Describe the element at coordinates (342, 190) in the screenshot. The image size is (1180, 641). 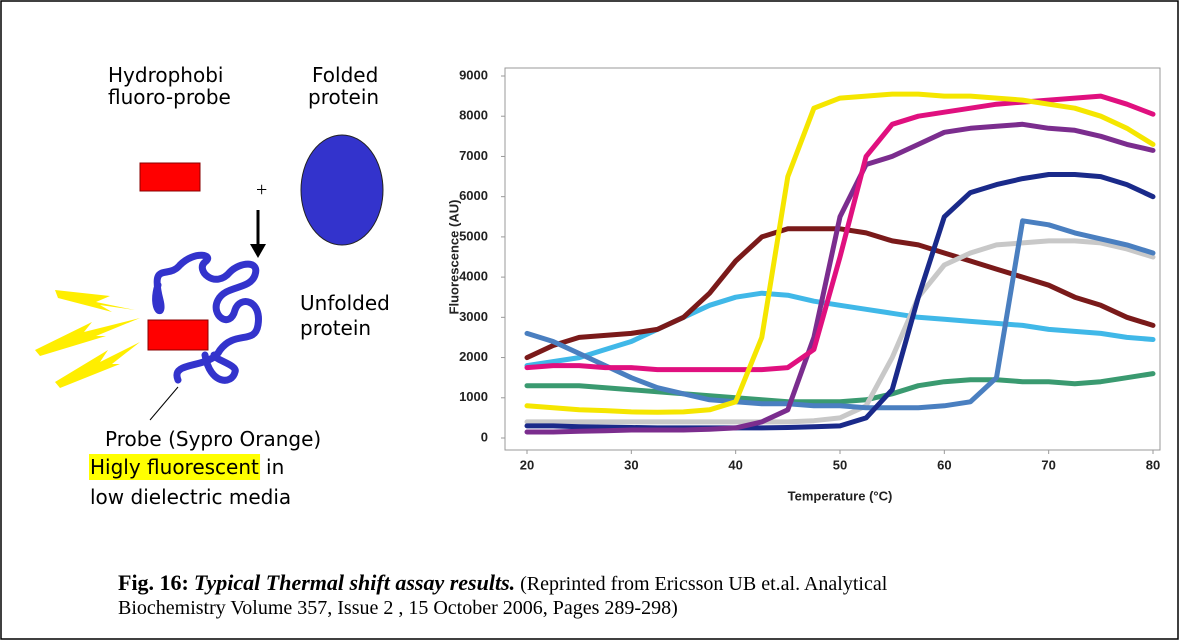
I see `folded-protein` at that location.